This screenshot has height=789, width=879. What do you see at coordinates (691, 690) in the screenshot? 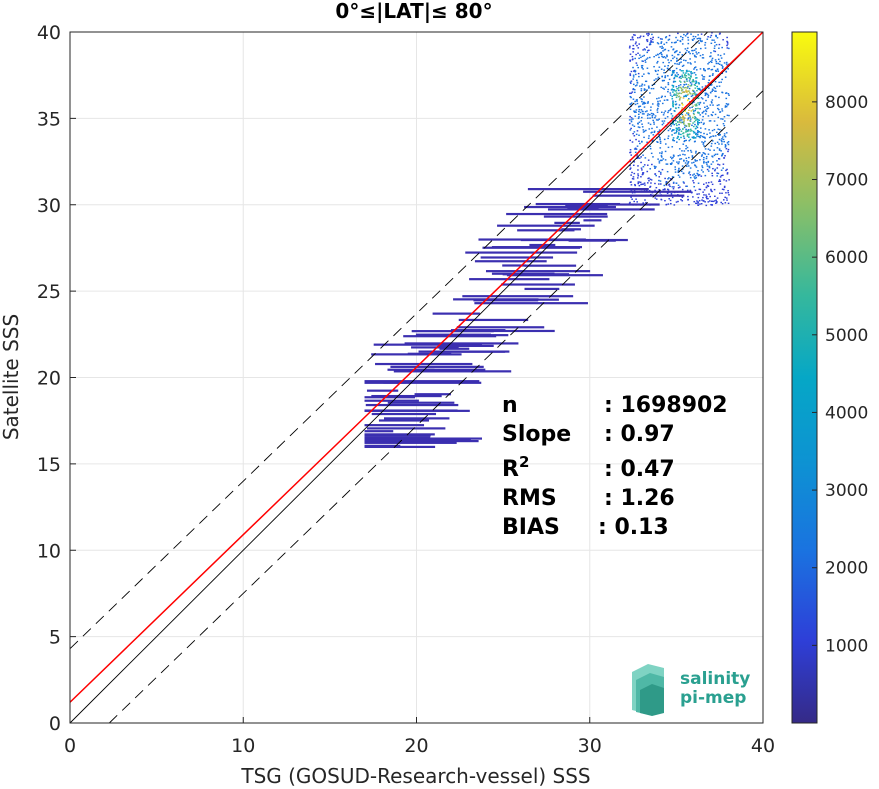
I see `salinity-pi-mep-logo: salinity pi-mep` at bounding box center [691, 690].